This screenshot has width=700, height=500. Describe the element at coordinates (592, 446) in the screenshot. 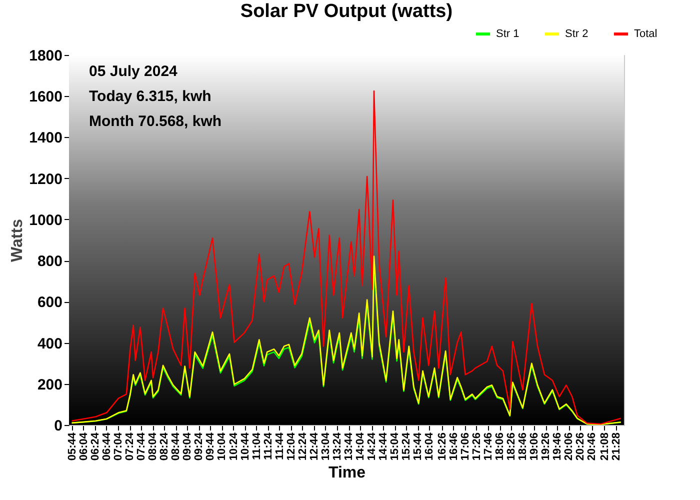

I see `x-tick-label: 20:46` at that location.